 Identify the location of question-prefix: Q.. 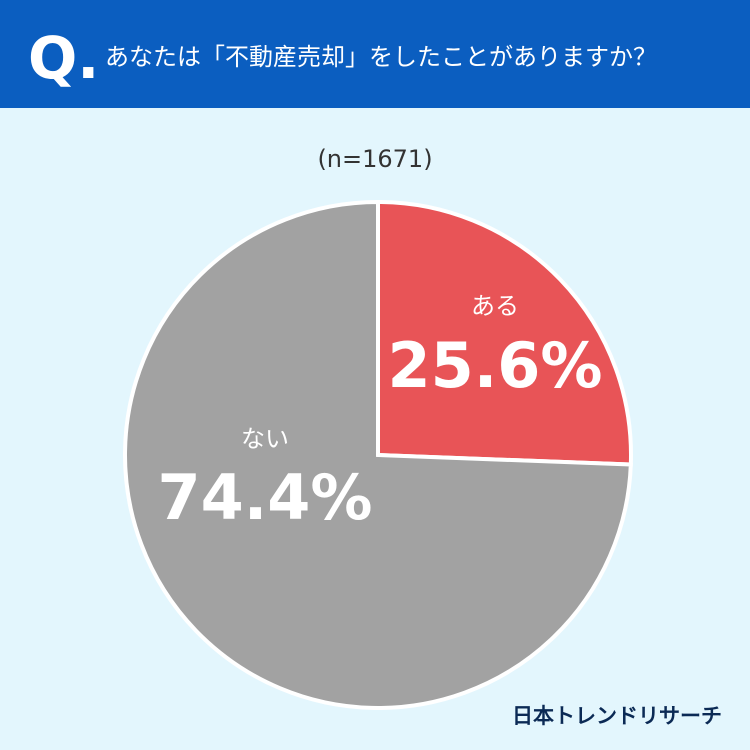
(63, 58).